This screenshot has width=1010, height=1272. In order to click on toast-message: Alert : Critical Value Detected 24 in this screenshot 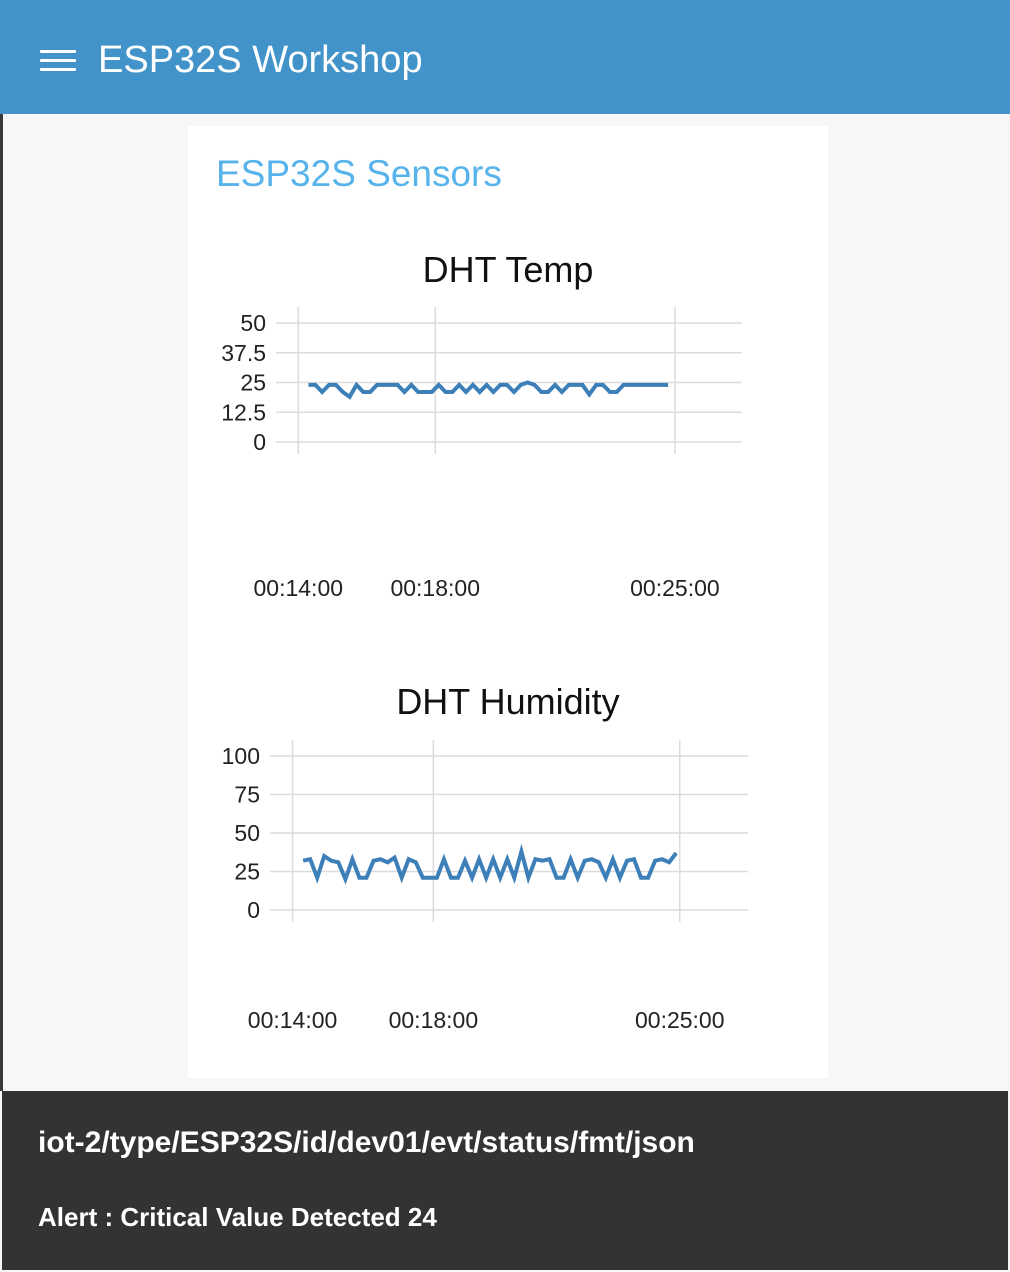, I will do `click(237, 1217)`.